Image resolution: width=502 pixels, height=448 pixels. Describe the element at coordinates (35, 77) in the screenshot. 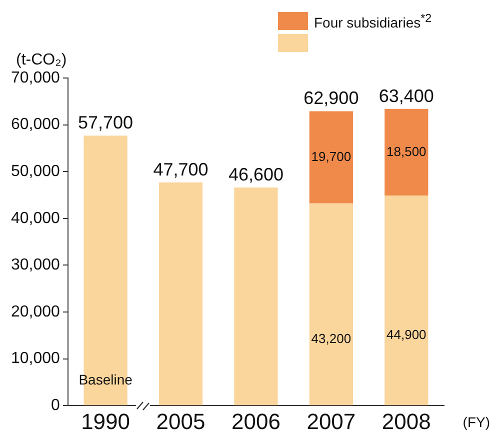

I see `y-tick-label: 70,000` at that location.